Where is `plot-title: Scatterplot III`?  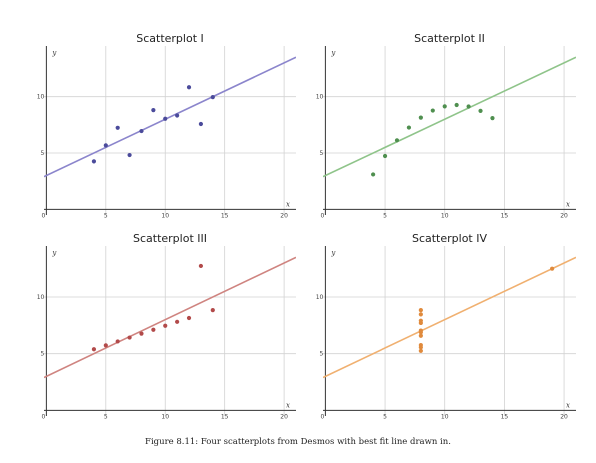
plot-title: Scatterplot III is located at coordinates (170, 238).